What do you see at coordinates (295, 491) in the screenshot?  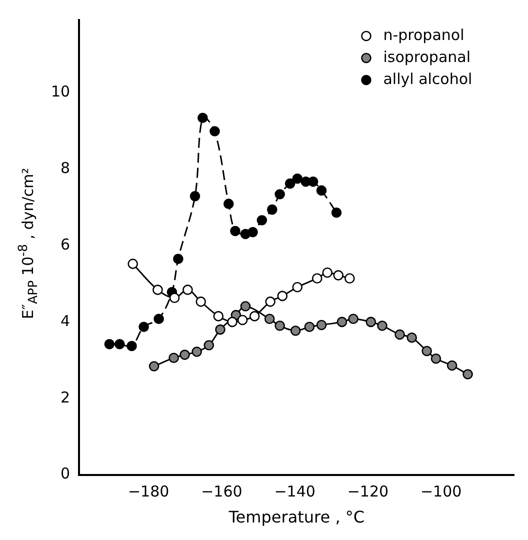 I see `x-tick-label: −140` at bounding box center [295, 491].